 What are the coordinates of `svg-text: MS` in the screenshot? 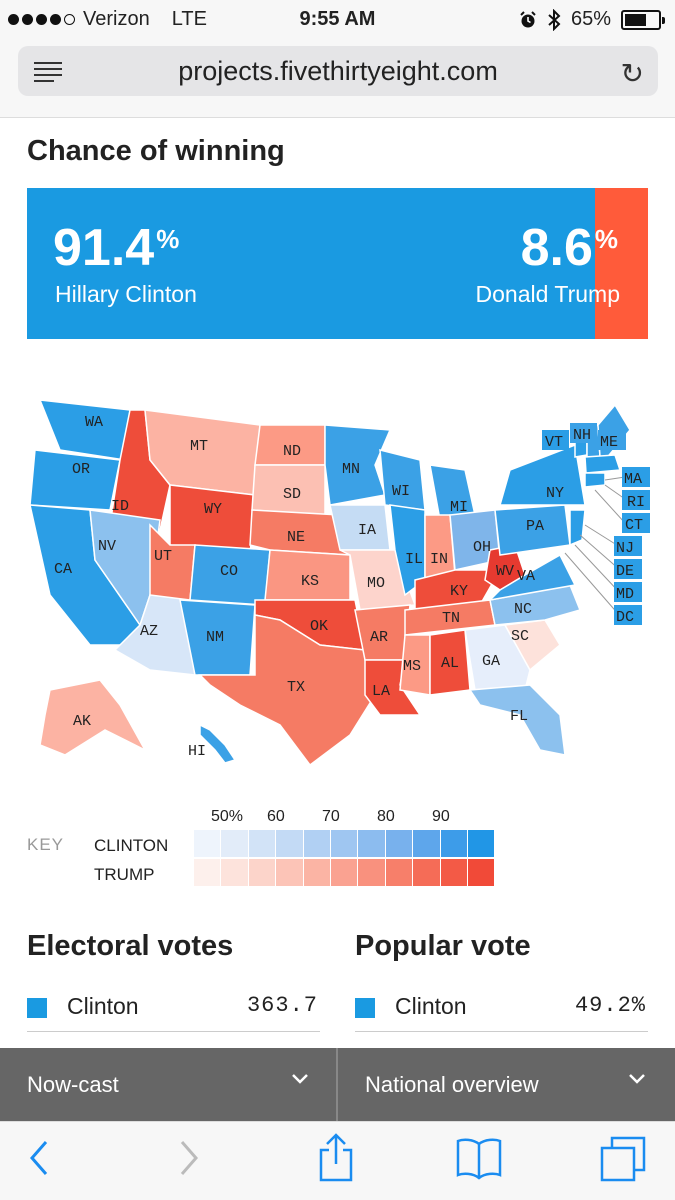 It's located at (412, 666).